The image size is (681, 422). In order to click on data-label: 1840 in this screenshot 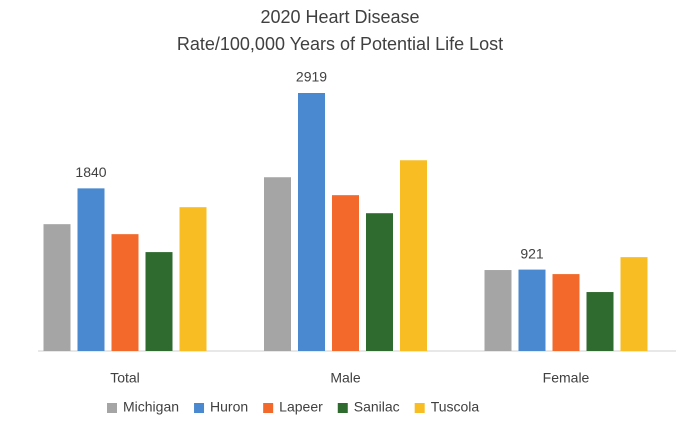, I will do `click(90, 172)`.